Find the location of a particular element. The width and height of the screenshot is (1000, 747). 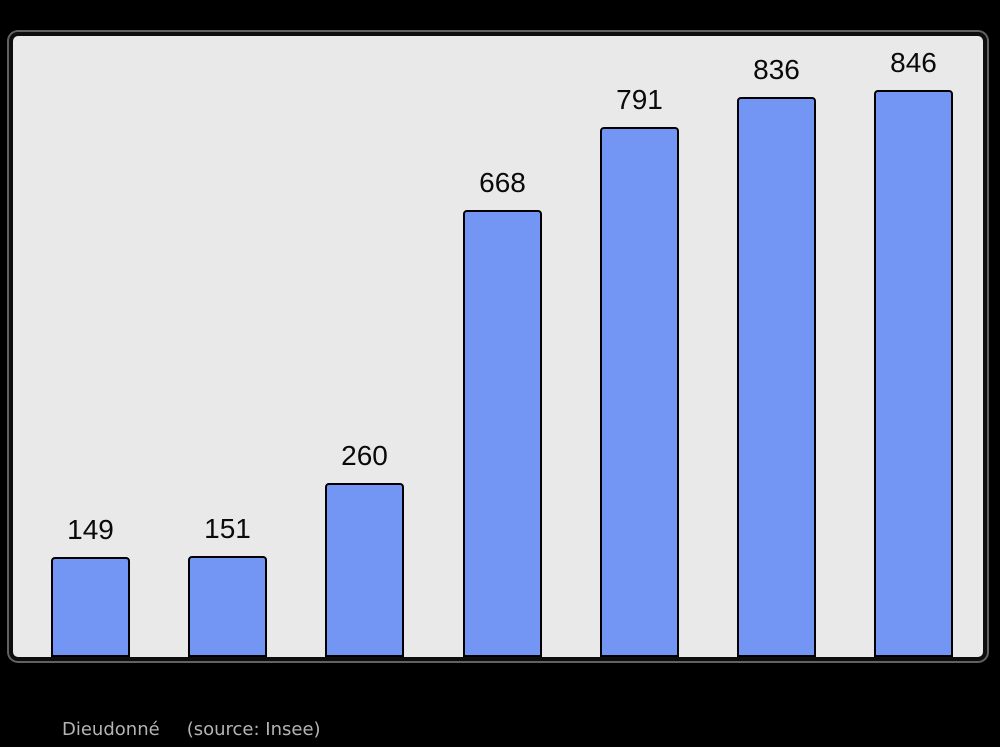

bar-group: 846 is located at coordinates (913, 353).